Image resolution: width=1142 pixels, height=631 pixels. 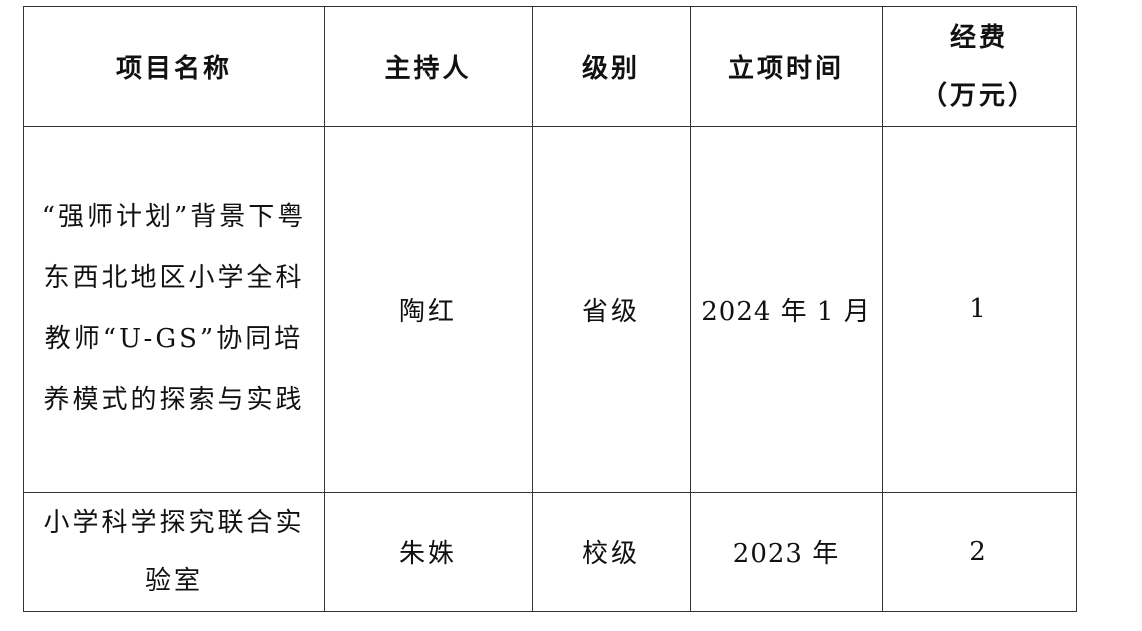 I want to click on table-row-1-level: 省级, so click(x=610, y=311).